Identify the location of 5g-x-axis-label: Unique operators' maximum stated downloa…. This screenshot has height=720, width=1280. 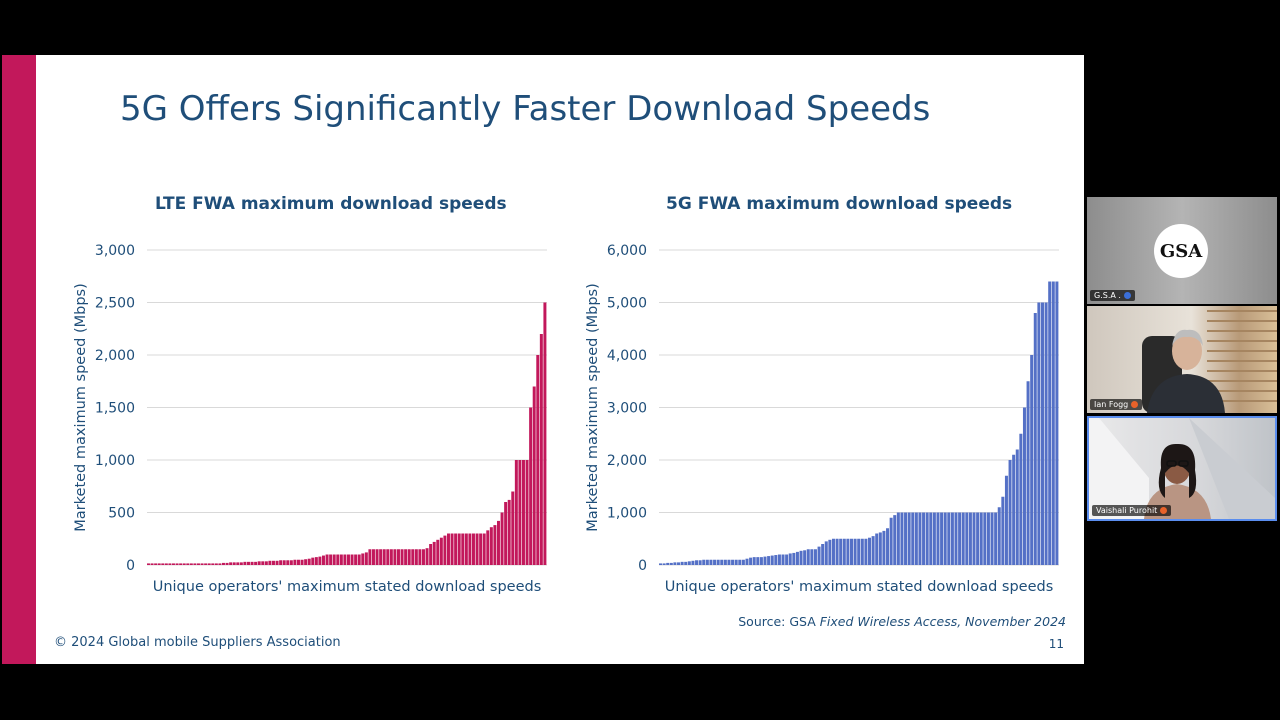
(859, 587).